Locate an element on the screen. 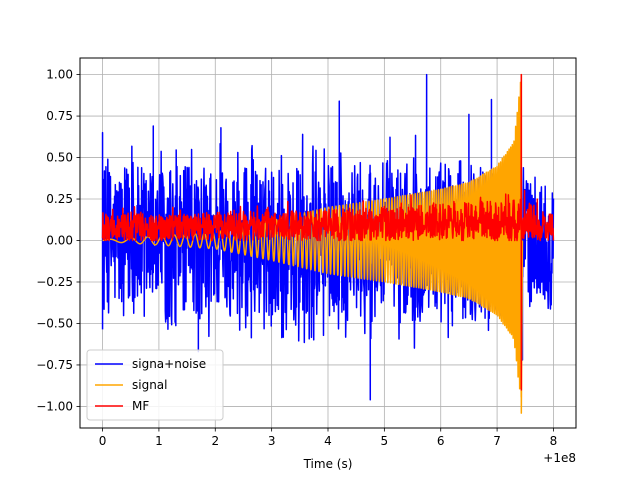  y-tick-label: 0.50 is located at coordinates (59, 158).